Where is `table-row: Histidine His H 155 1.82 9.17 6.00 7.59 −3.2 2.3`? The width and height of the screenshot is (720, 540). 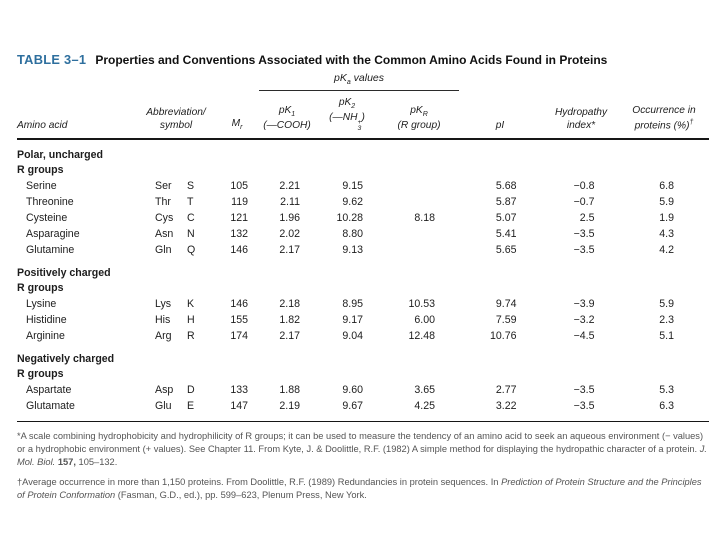 table-row: Histidine His H 155 1.82 9.17 6.00 7.59 −3.2 2.3 is located at coordinates (363, 320).